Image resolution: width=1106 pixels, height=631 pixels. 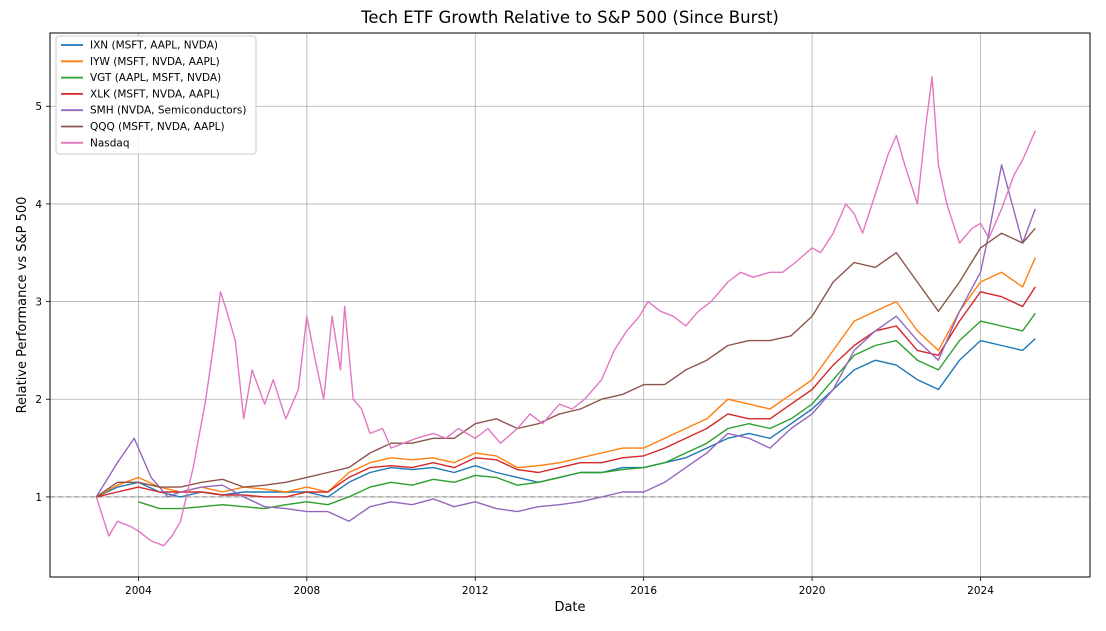 I want to click on y-tick-label: 4, so click(x=38, y=205).